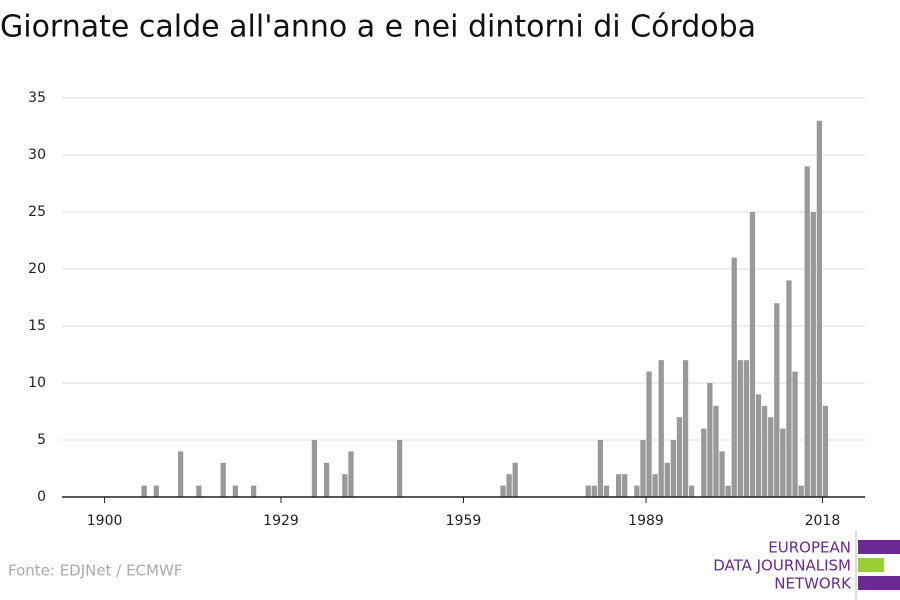  I want to click on x-tick-label: 1989, so click(646, 521).